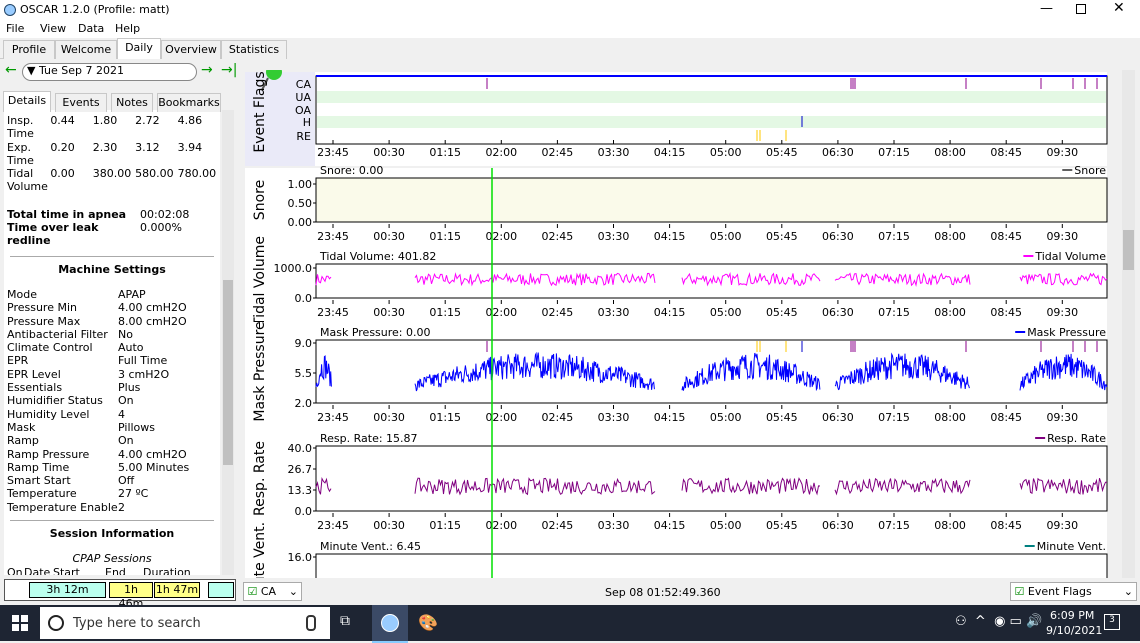 The width and height of the screenshot is (1140, 643). I want to click on detail-row: Tidal Volume 0.00 380.00 580.00 780.00, so click(112, 180).